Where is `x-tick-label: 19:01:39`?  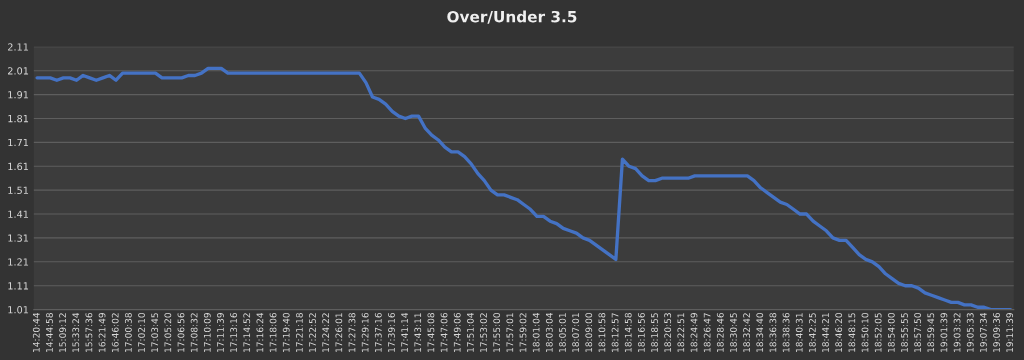
x-tick-label: 19:01:39 is located at coordinates (944, 332).